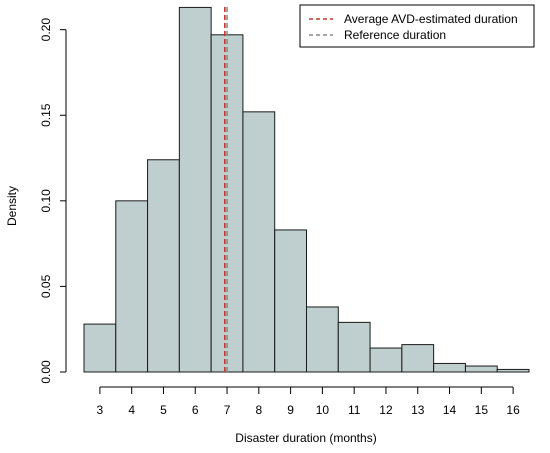  What do you see at coordinates (46, 30) in the screenshot?
I see `y-tick-label: 0.20` at bounding box center [46, 30].